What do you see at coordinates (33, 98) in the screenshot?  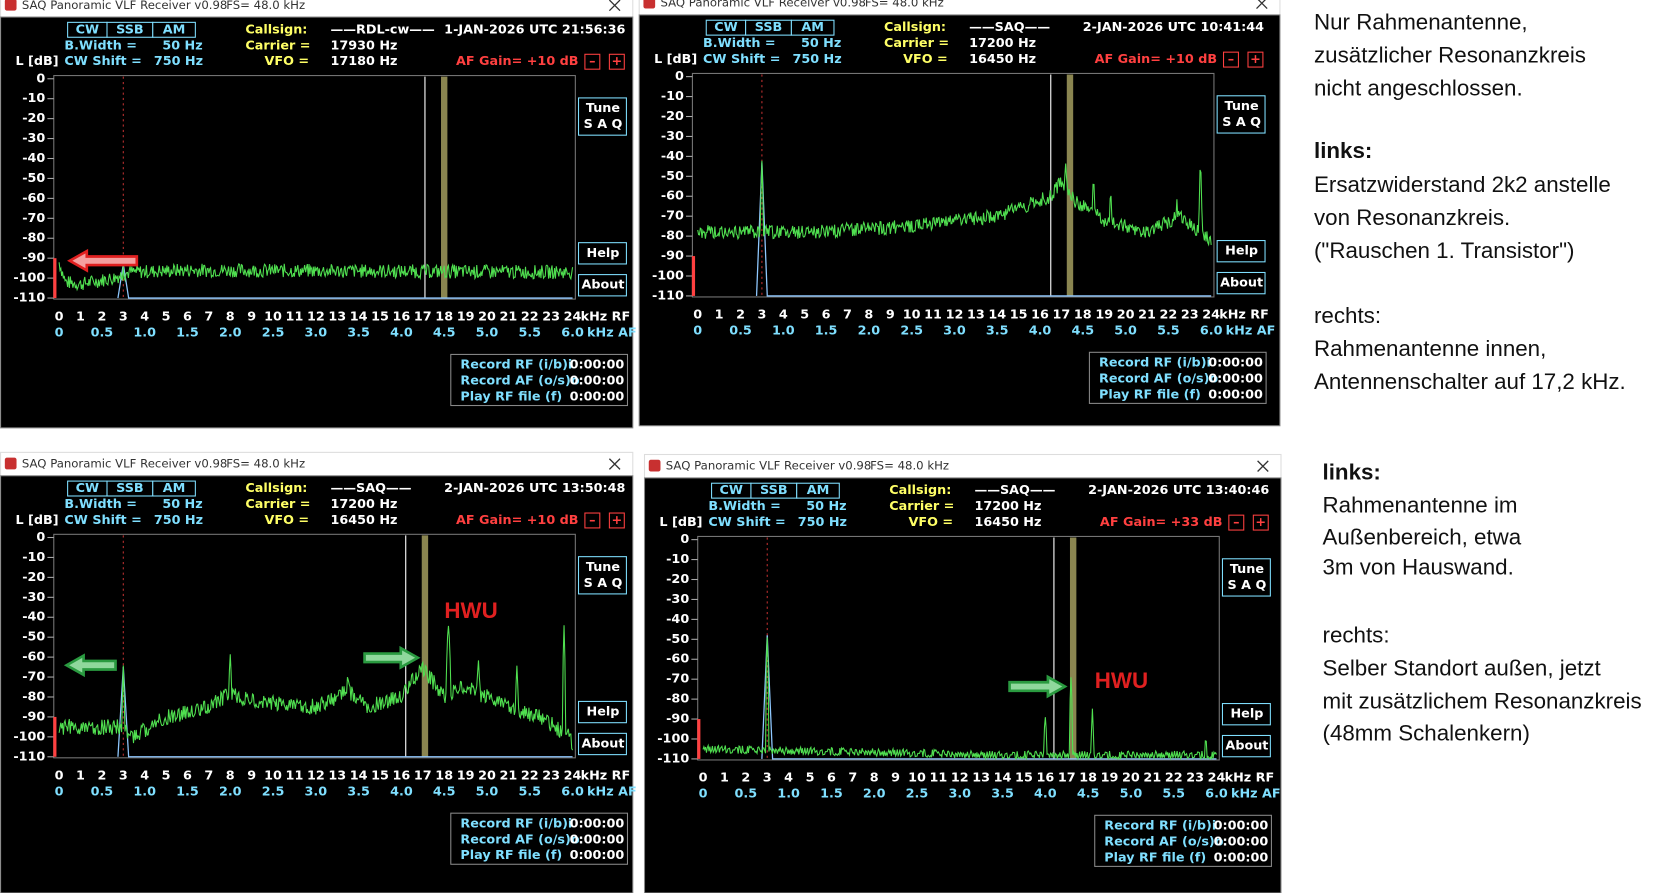 I see `y-tick-label: -10` at bounding box center [33, 98].